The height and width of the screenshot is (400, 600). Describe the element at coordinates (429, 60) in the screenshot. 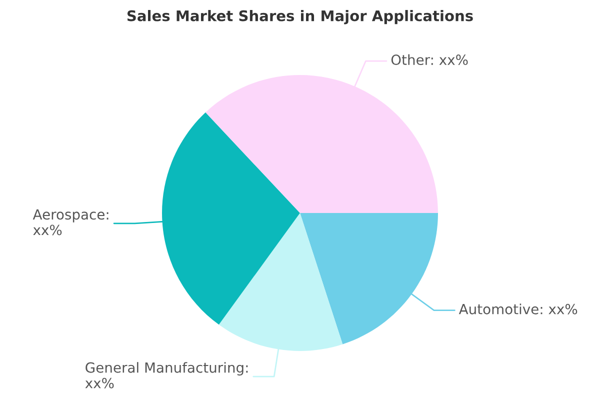

I see `slice-label: Other: xx%` at that location.